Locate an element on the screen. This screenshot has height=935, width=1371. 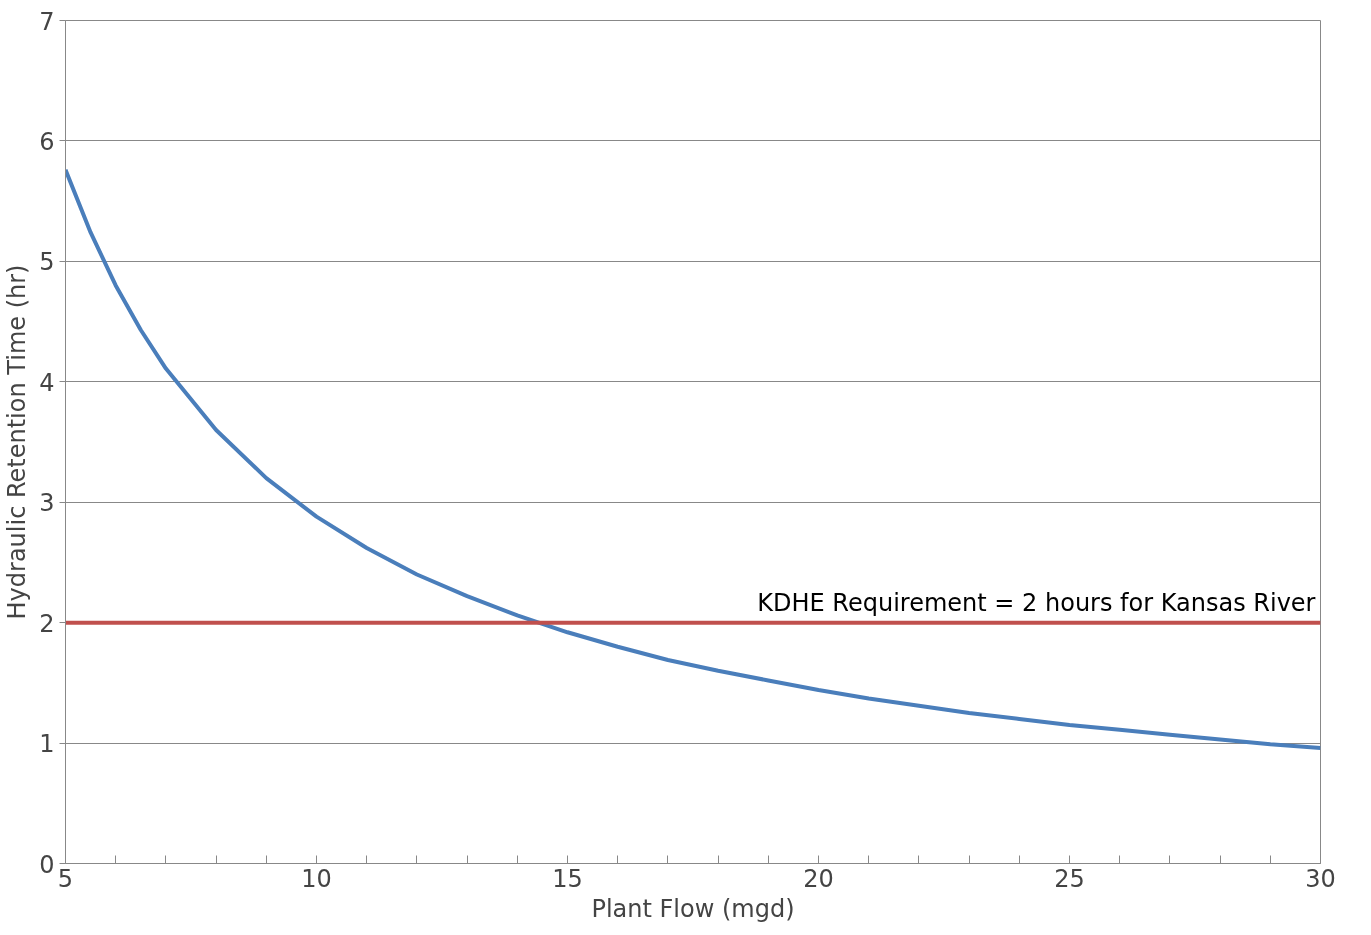
y-tick-label: 4 is located at coordinates (47, 382).